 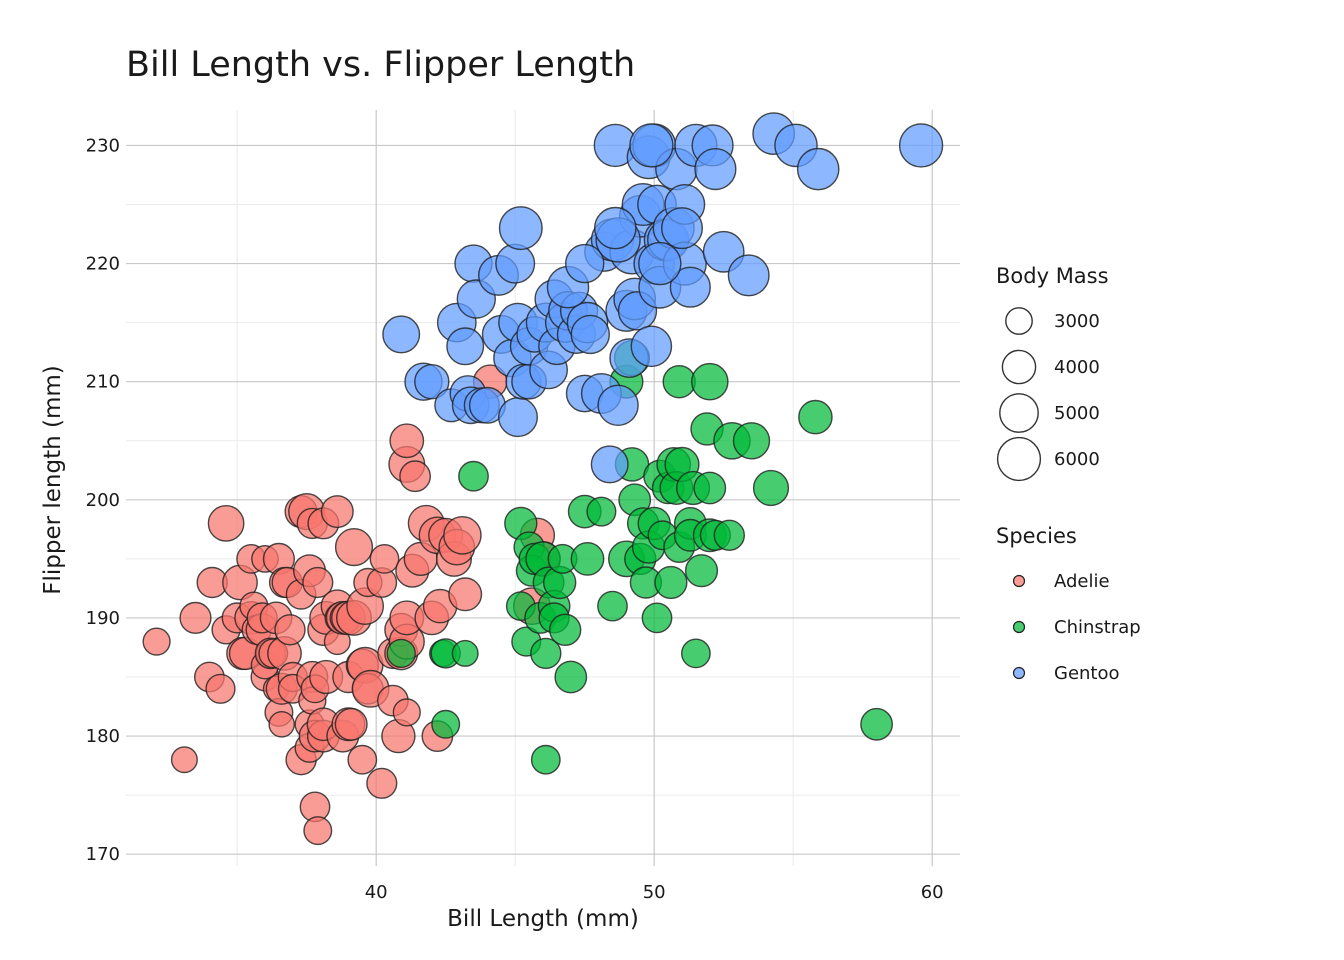 I want to click on y-tick-label: 170, so click(x=103, y=854).